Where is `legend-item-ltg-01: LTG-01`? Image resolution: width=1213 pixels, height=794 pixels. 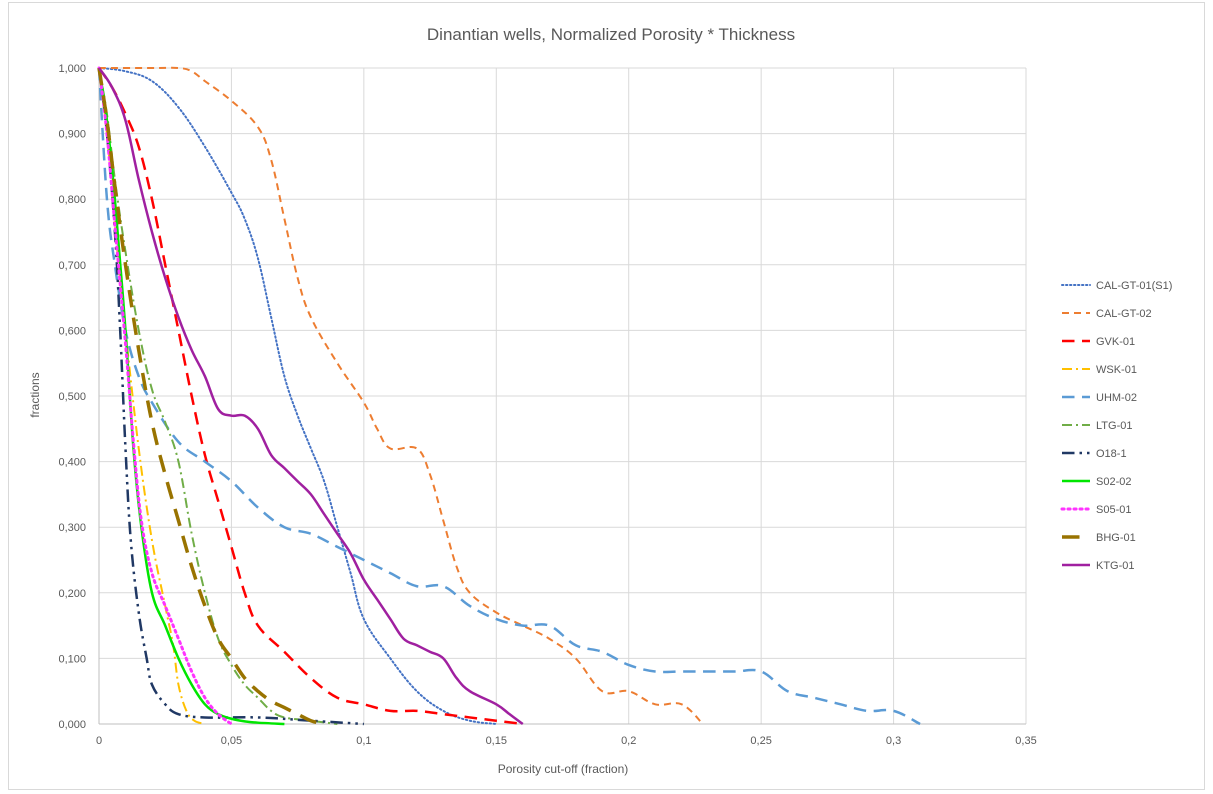
legend-item-ltg-01: LTG-01 is located at coordinates (1097, 426).